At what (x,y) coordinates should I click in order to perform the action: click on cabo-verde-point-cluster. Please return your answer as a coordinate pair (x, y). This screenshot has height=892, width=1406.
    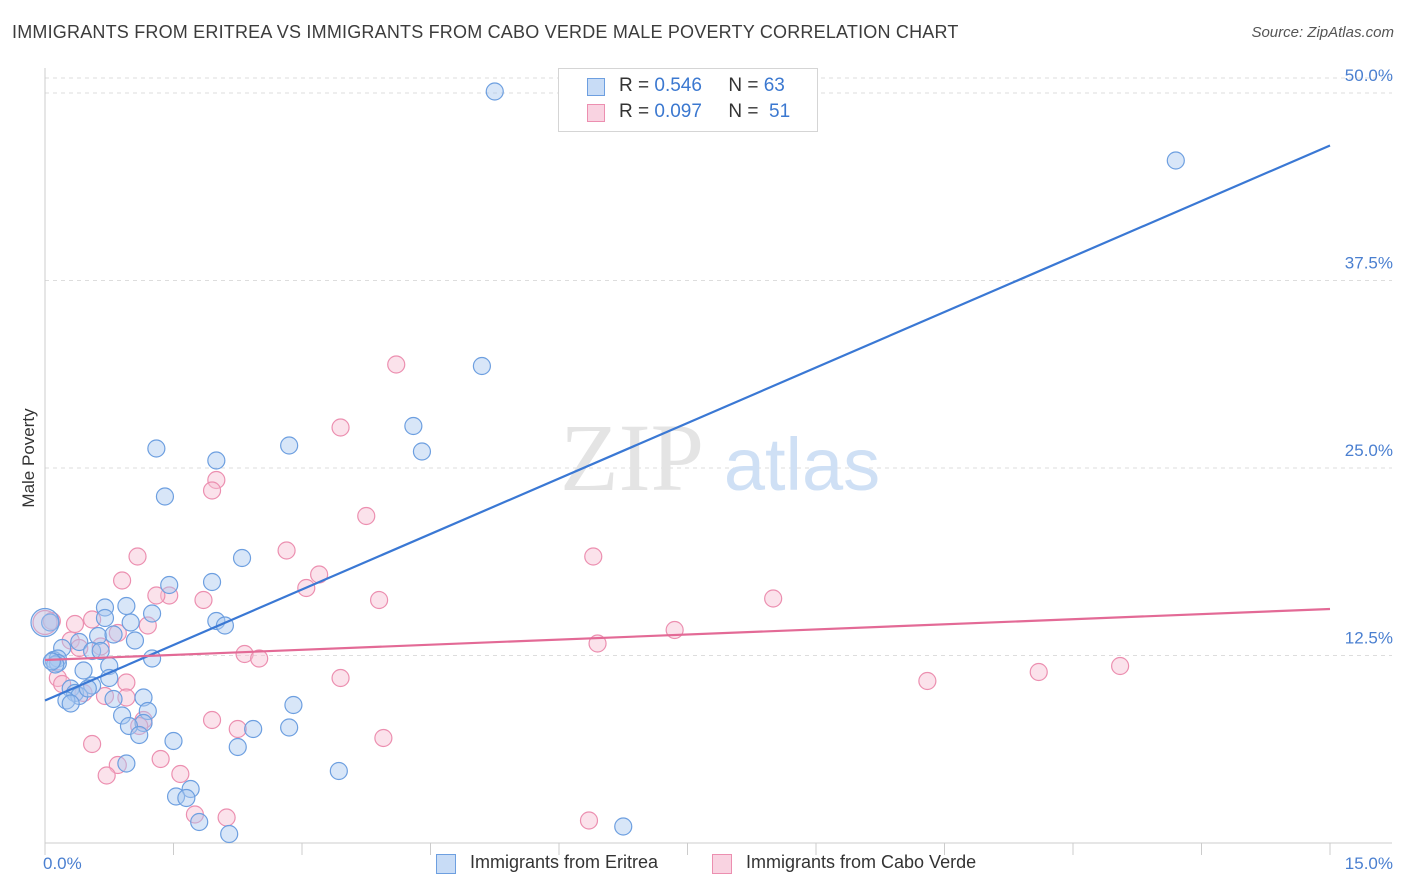
    Looking at the image, I should click on (45, 622).